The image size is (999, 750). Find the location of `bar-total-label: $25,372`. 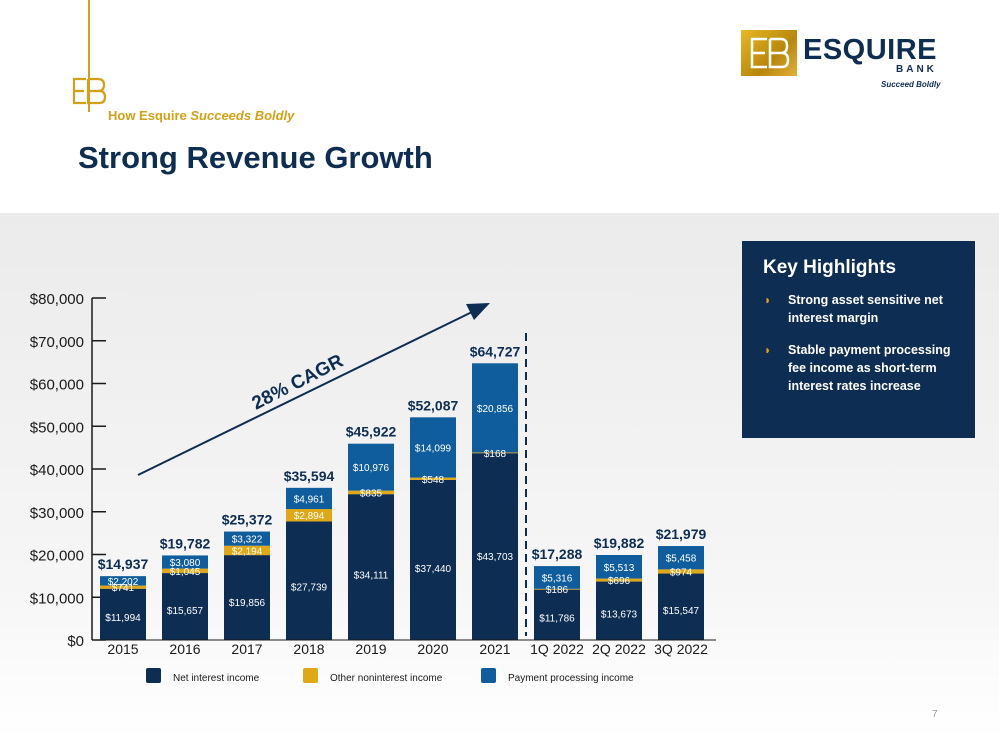

bar-total-label: $25,372 is located at coordinates (247, 520).